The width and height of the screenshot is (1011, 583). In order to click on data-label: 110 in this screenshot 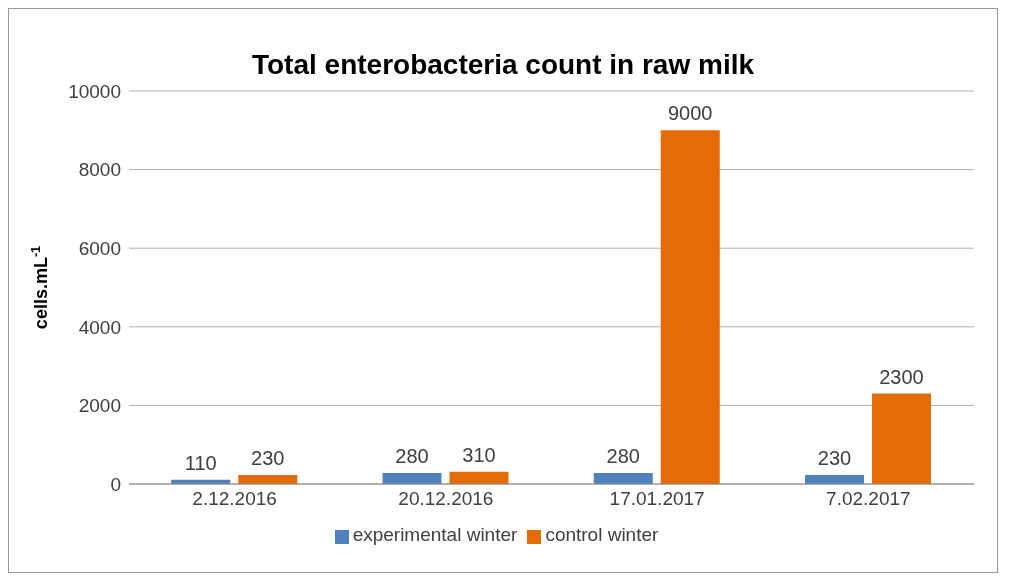, I will do `click(200, 462)`.